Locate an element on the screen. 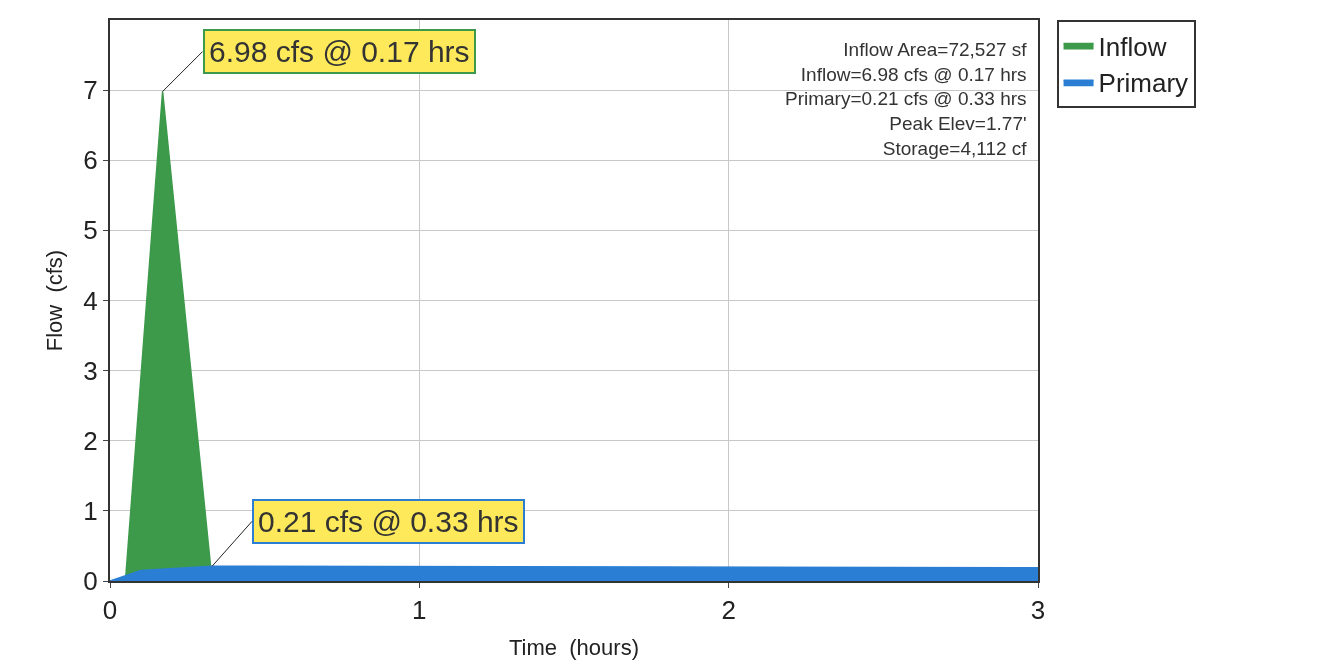 The height and width of the screenshot is (668, 1328). annotation: Primary=0.21 cfs @ 0.33 hrs is located at coordinates (906, 99).